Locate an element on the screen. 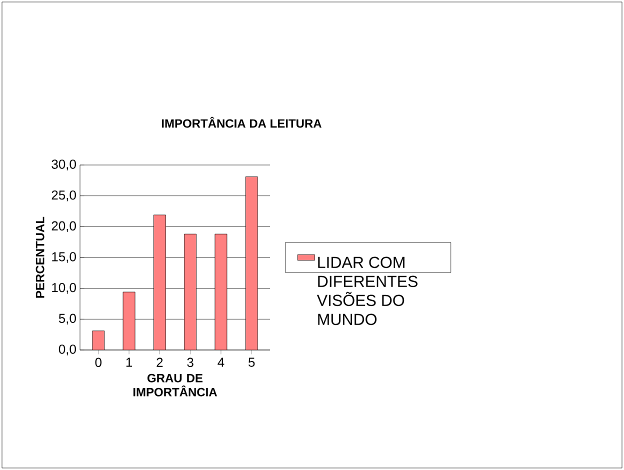 Image resolution: width=624 pixels, height=470 pixels. x-tick-label: 0 is located at coordinates (98, 362).